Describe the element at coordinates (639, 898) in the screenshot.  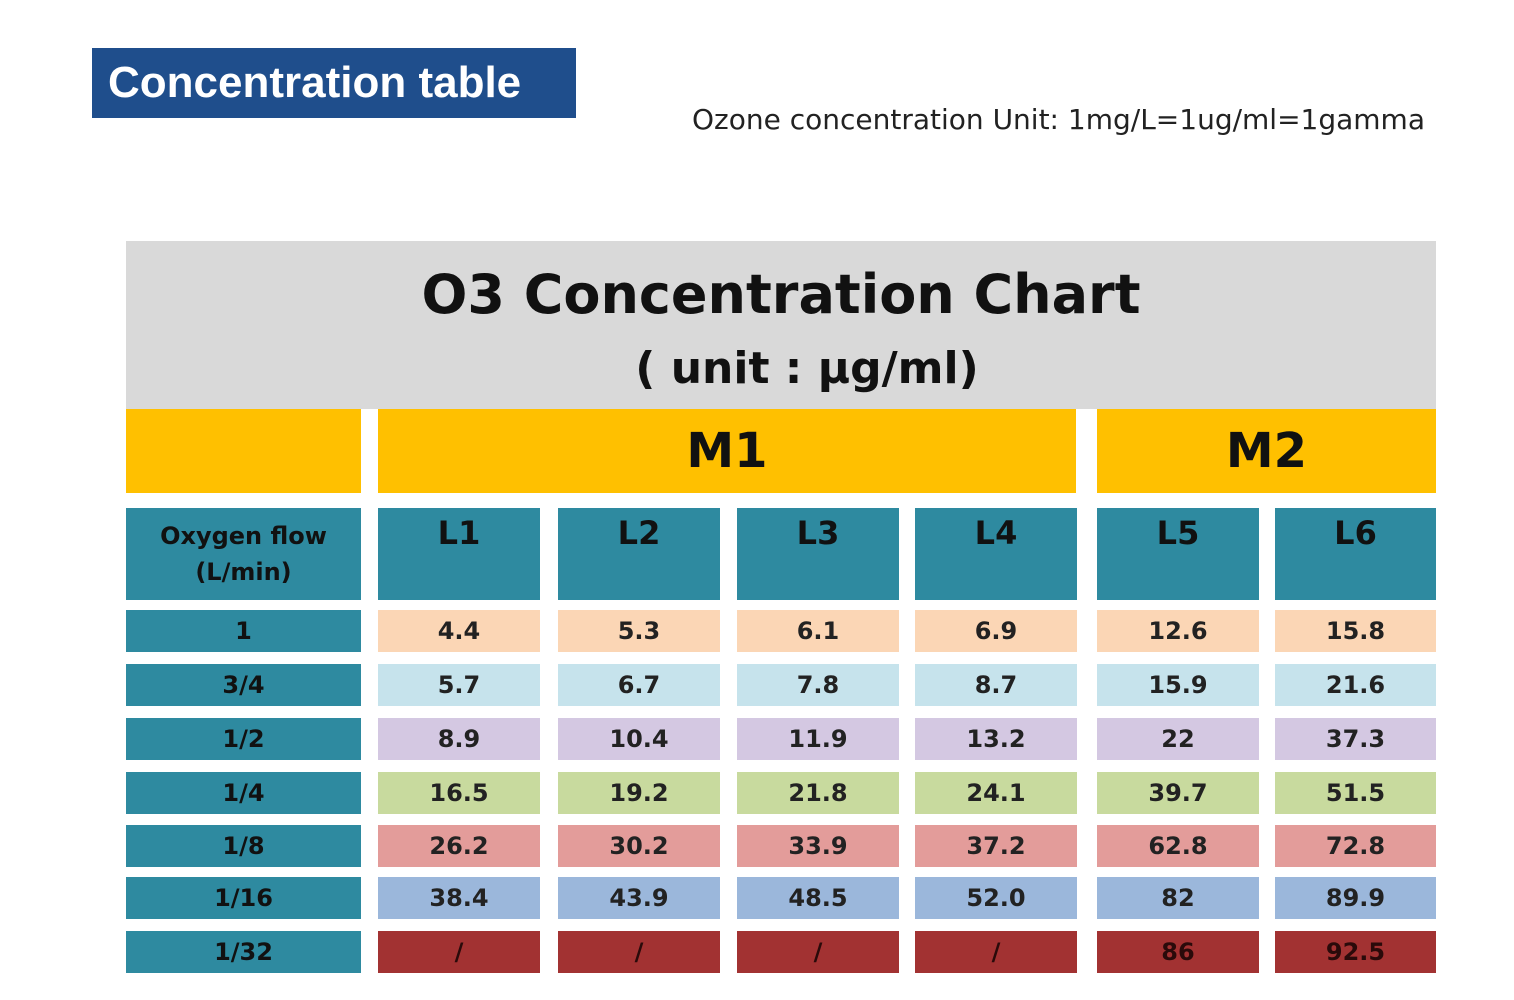
I see `value-cell: 43.9` at that location.